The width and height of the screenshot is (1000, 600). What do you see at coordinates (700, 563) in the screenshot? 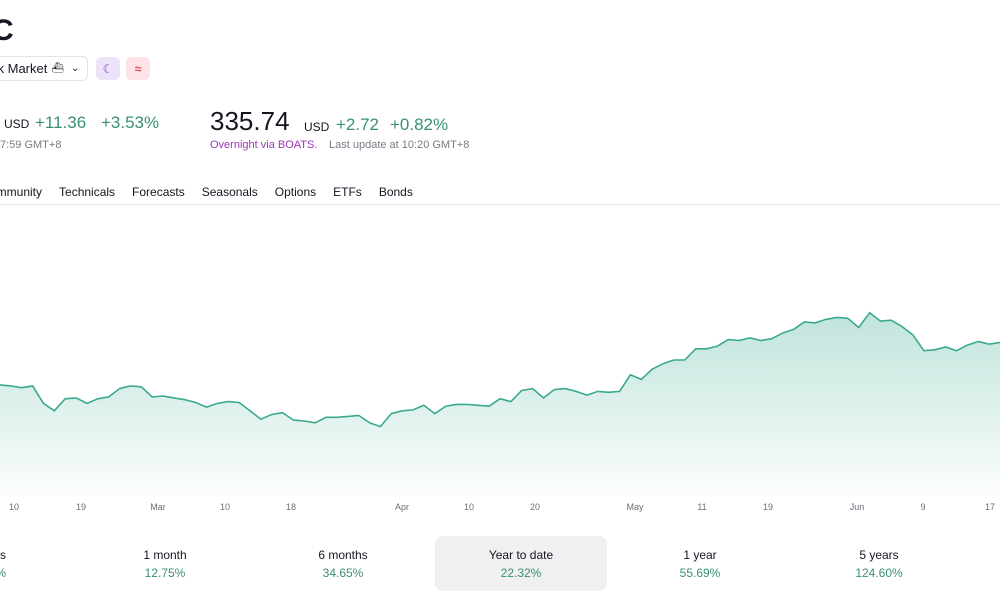
I see `period-tab-1-year: 1 year 55.69%` at bounding box center [700, 563].